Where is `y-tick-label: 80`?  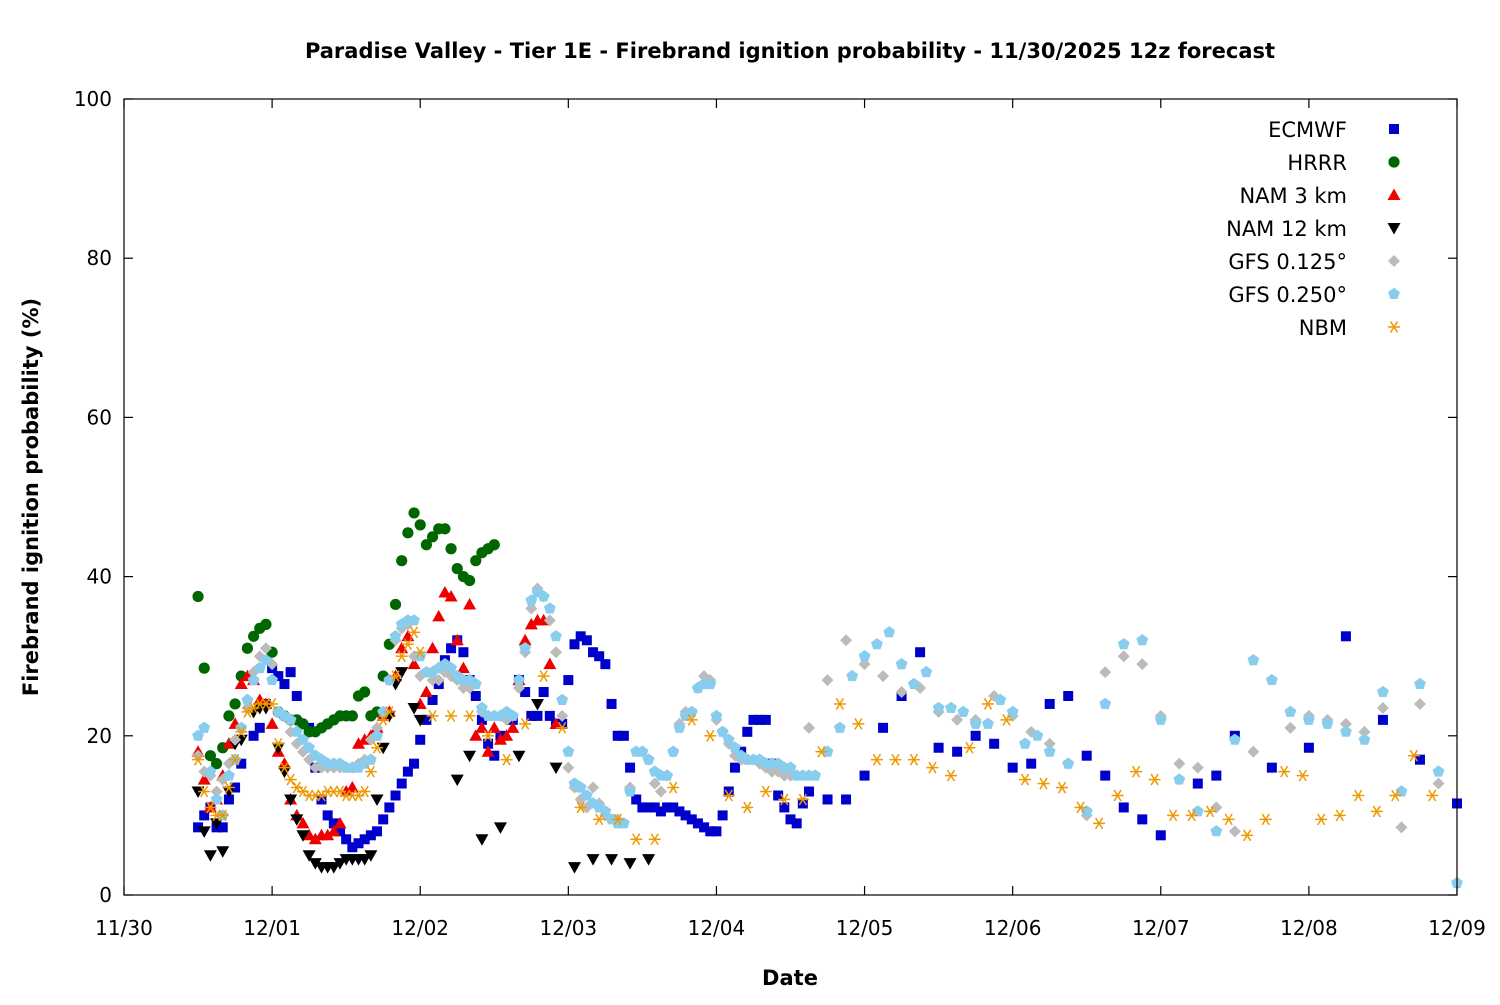
y-tick-label: 80 is located at coordinates (99, 258).